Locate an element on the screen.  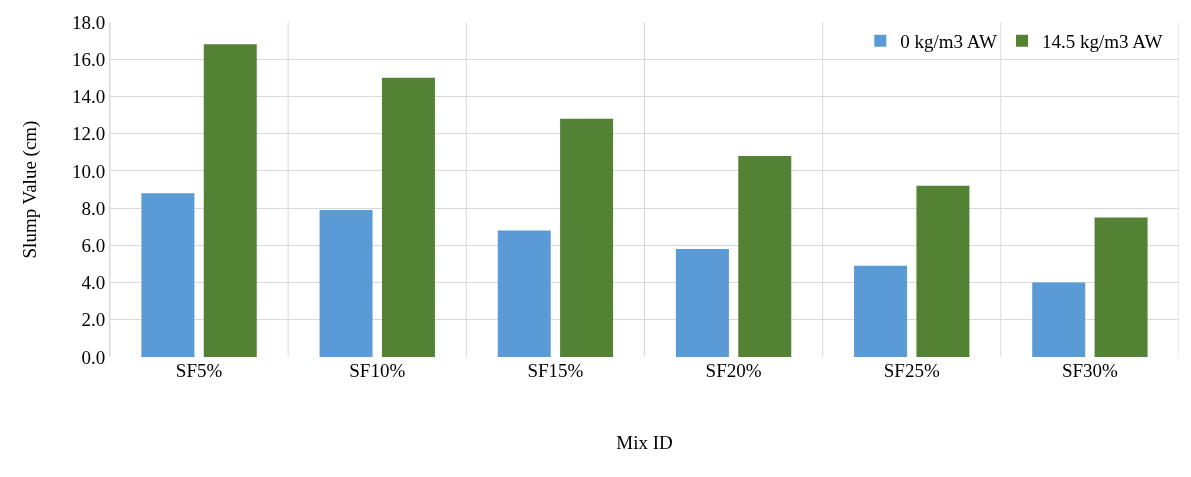
x-tick-label: SF15% is located at coordinates (555, 370).